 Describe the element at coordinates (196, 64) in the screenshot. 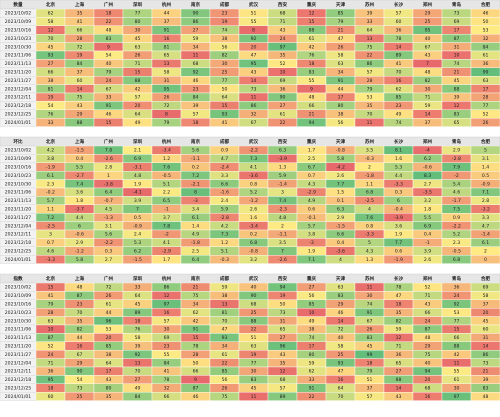

I see `cell-value: 68` at that location.